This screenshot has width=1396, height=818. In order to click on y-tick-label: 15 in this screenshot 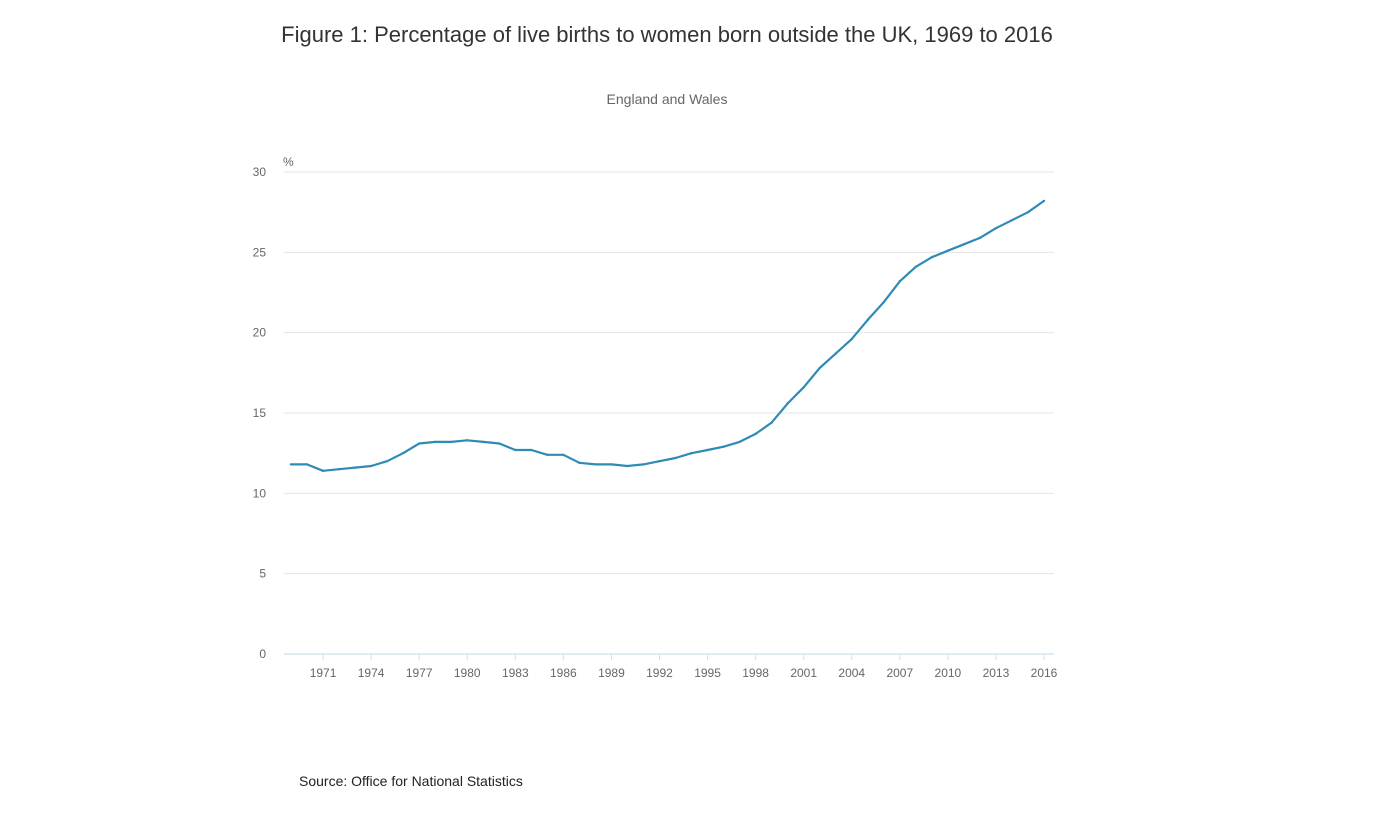, I will do `click(260, 413)`.